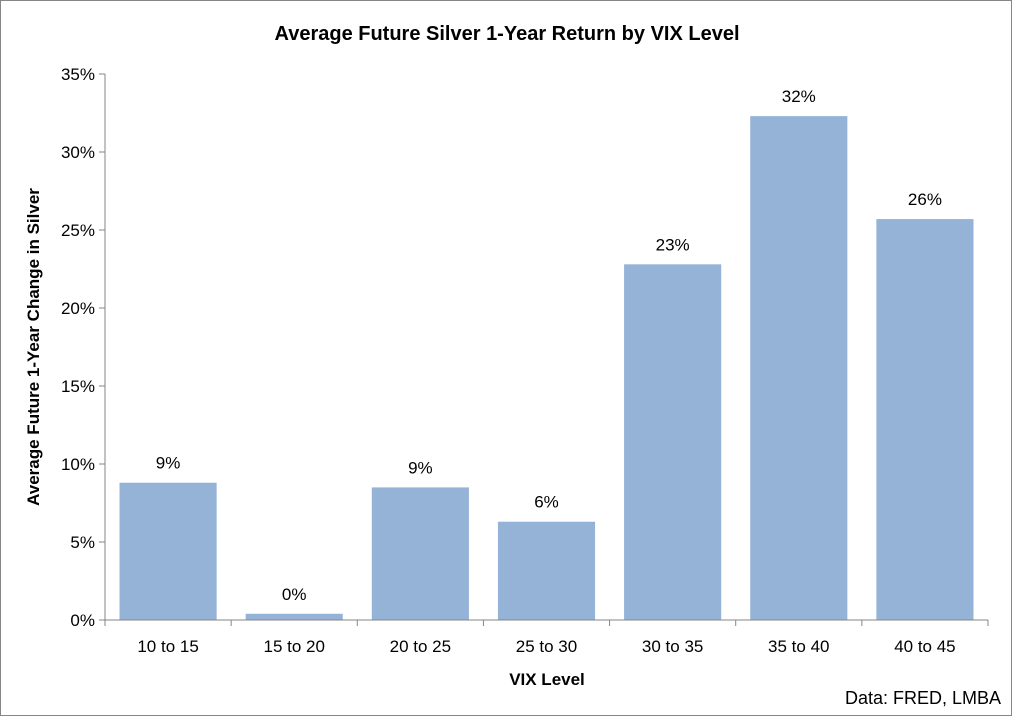 This screenshot has height=716, width=1012. Describe the element at coordinates (78, 152) in the screenshot. I see `y-tick-label: 30%` at that location.